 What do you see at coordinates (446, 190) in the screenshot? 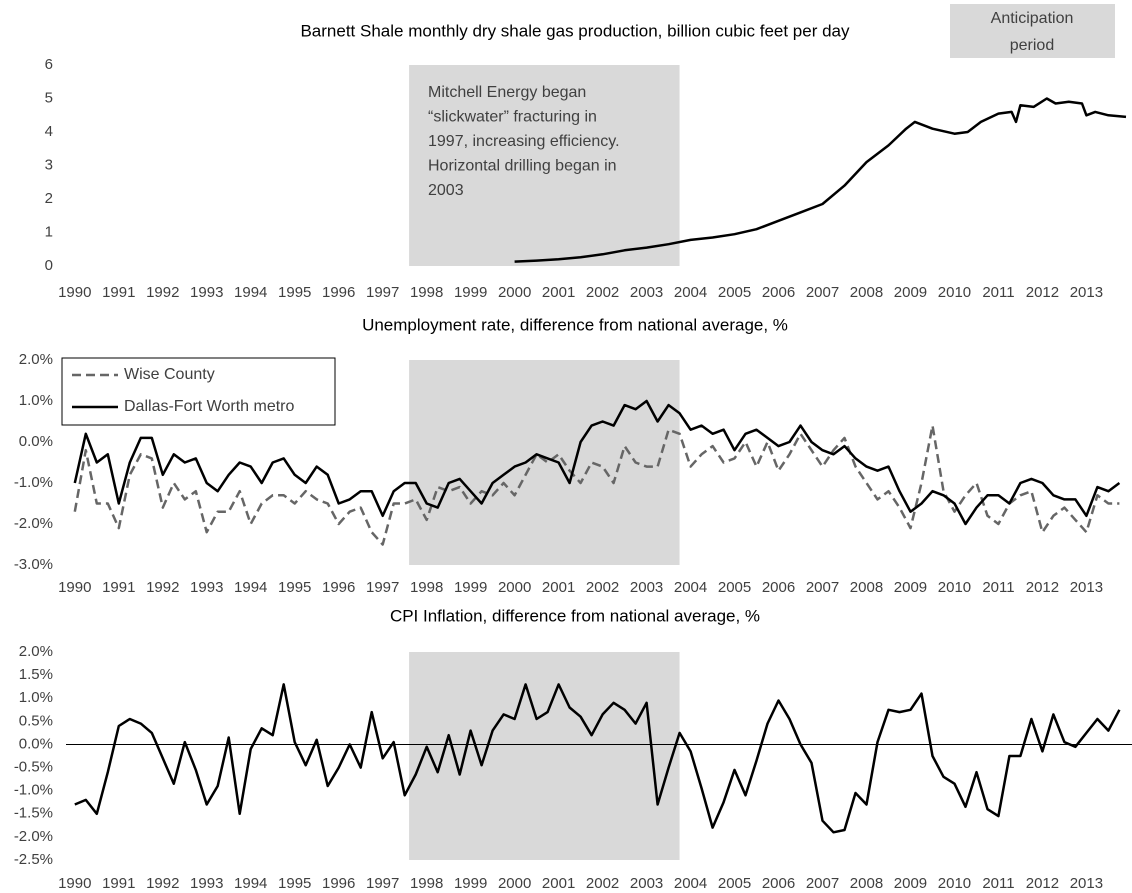
I see `annotation: 2003` at bounding box center [446, 190].